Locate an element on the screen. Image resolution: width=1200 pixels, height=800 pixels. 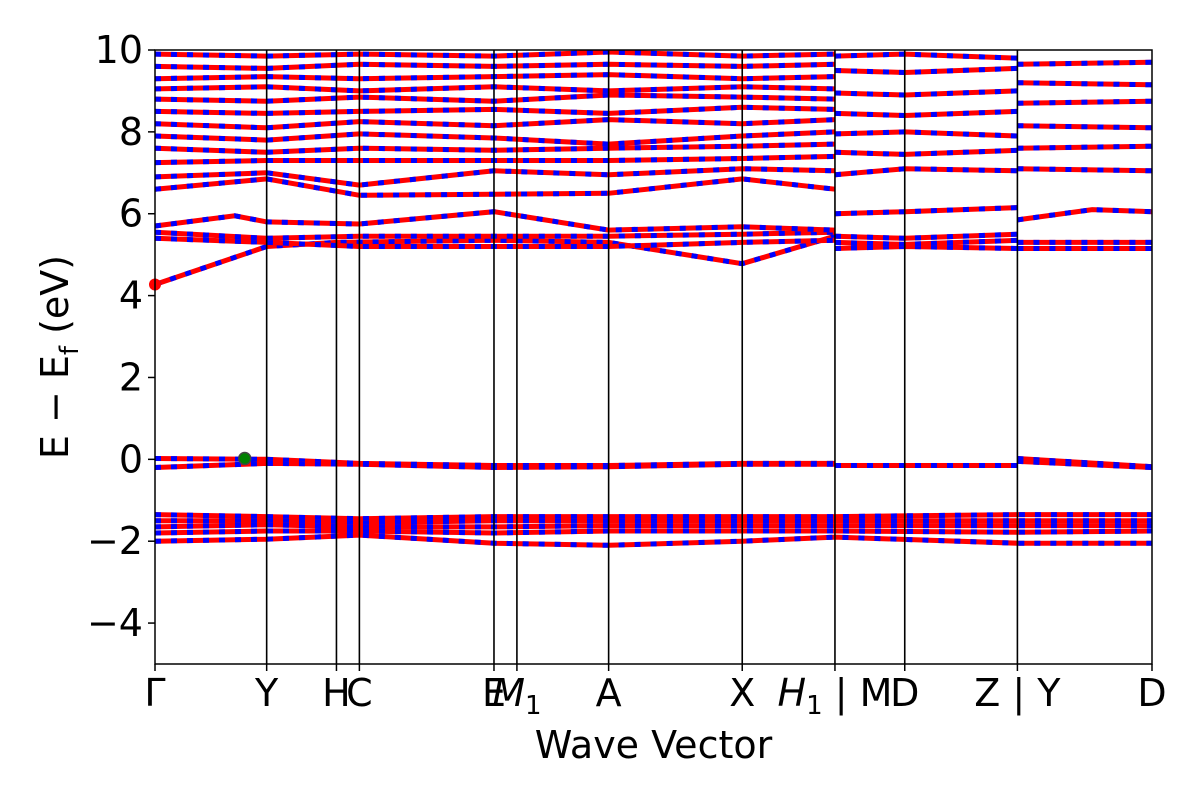
y-tick-label: 10 is located at coordinates (119, 50).